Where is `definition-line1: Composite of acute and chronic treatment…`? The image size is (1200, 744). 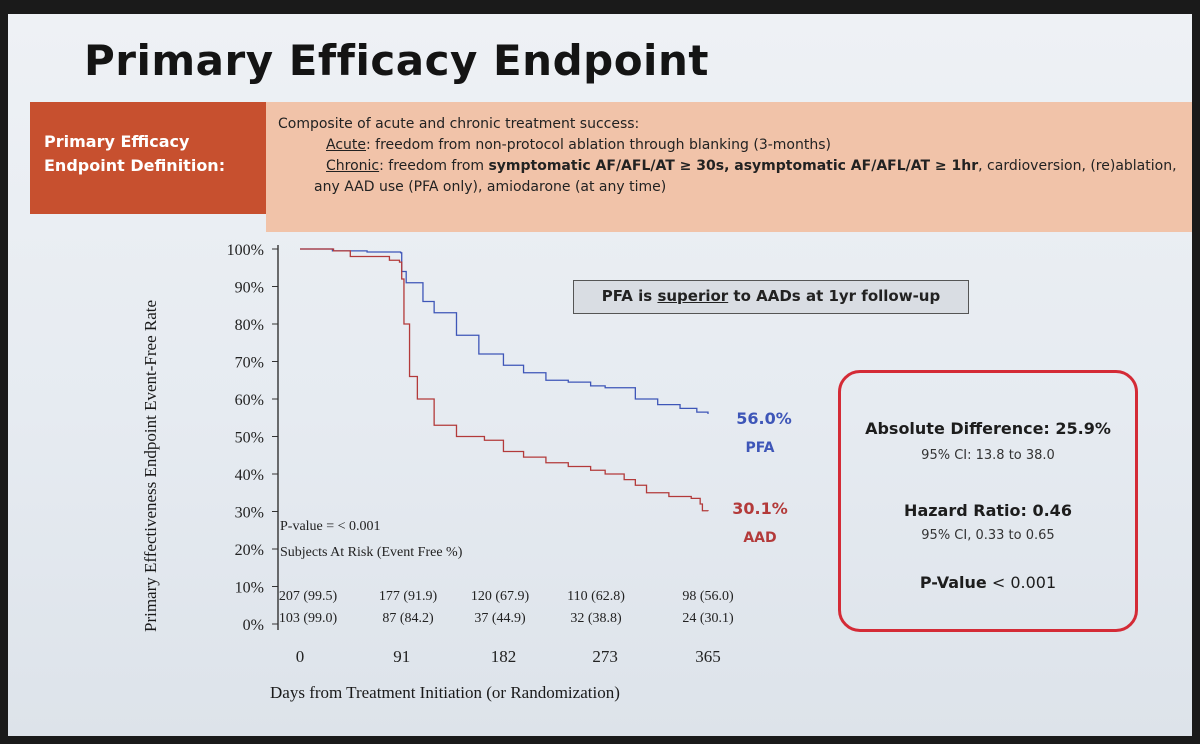 definition-line1: Composite of acute and chronic treatment… is located at coordinates (459, 124).